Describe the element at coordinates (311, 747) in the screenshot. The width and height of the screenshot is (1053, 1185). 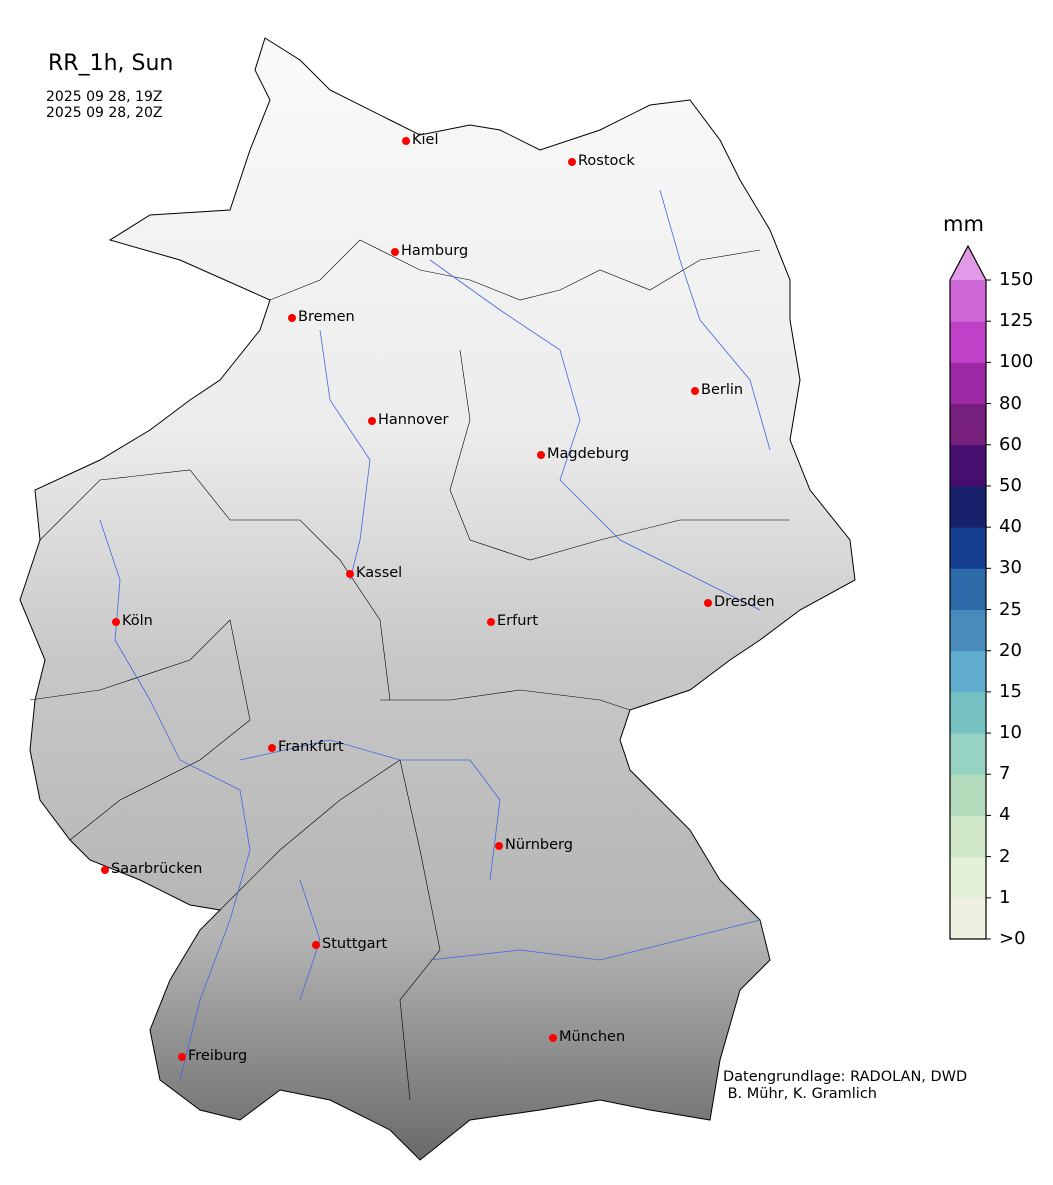
I see `city-label: Frankfurt` at that location.